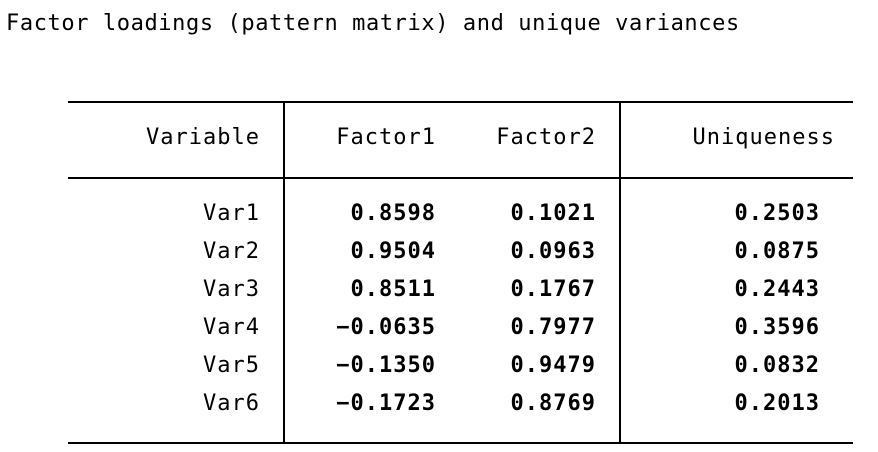 The width and height of the screenshot is (878, 452). Describe the element at coordinates (553, 251) in the screenshot. I see `row-factor2: 0.0963` at that location.